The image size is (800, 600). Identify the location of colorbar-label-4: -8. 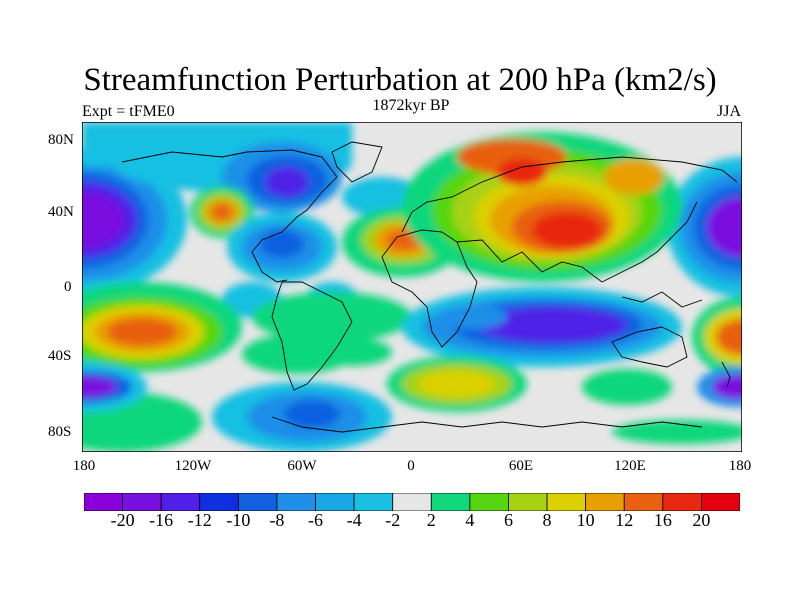
(277, 520).